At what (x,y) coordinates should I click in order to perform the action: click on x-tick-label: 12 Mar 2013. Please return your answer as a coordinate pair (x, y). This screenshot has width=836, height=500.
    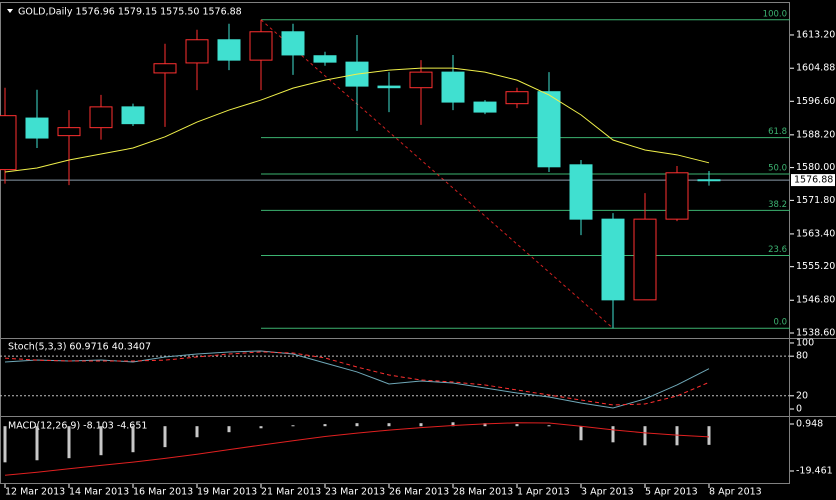
    Looking at the image, I should click on (35, 492).